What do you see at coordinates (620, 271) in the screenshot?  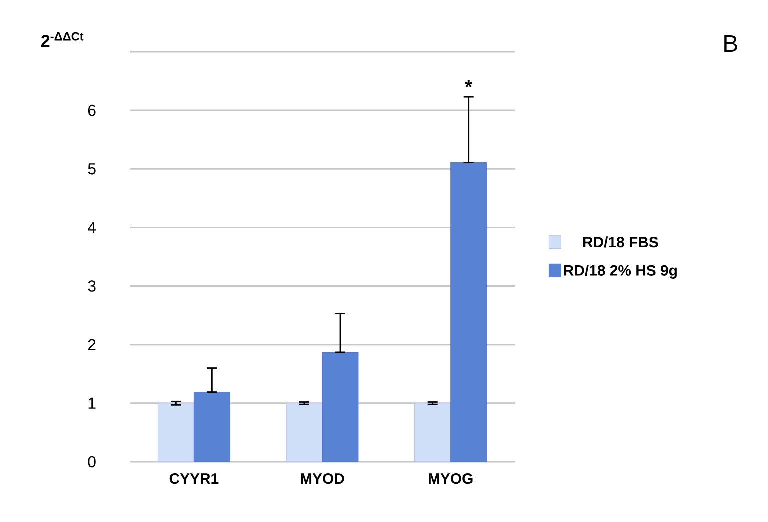 I see `legend-label: RD/18 2% HS 9g` at bounding box center [620, 271].